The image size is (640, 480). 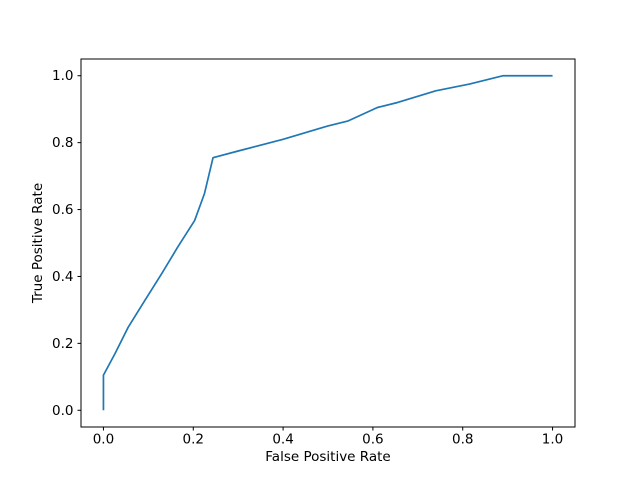 I want to click on y-tick-label: 0.2, so click(x=62, y=344).